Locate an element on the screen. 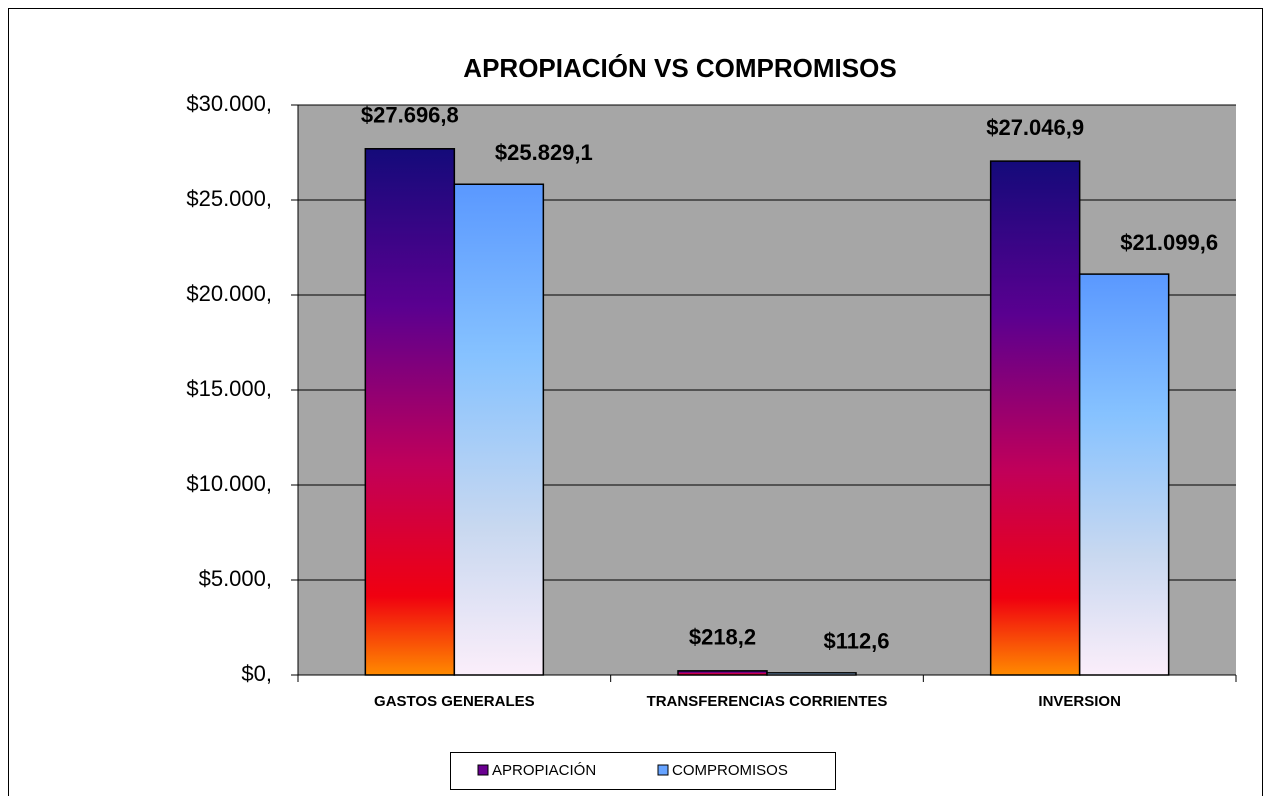 The height and width of the screenshot is (796, 1271). data-label: $27.046,9 is located at coordinates (1035, 127).